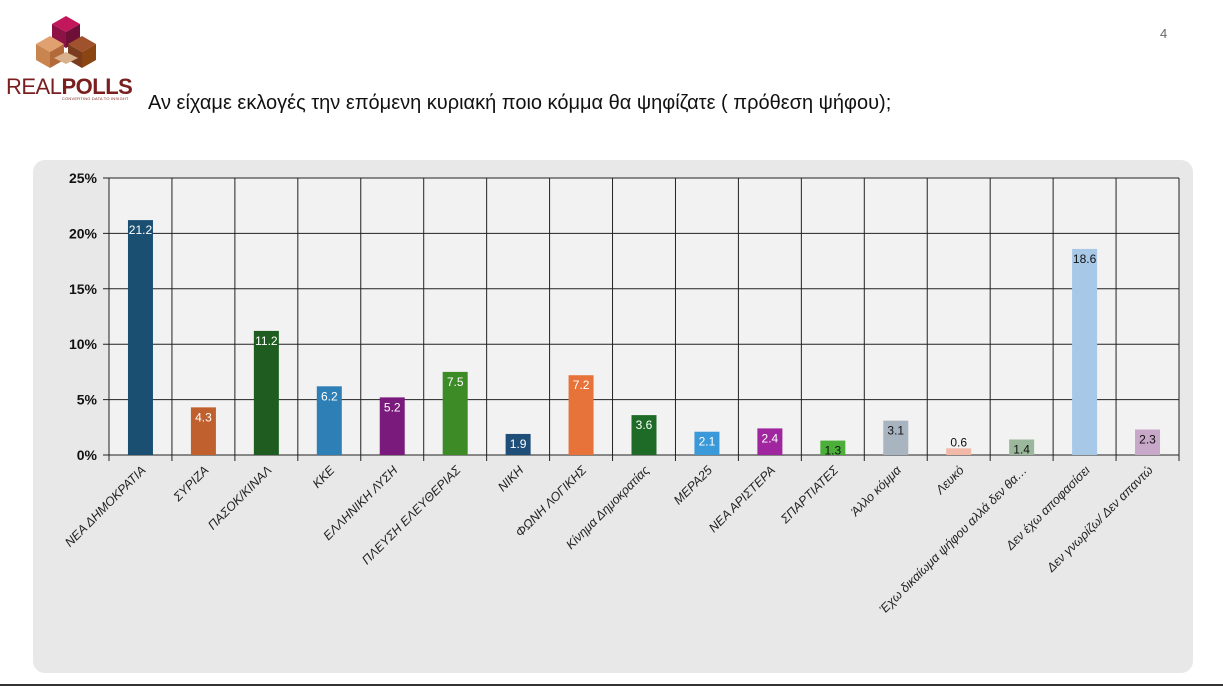  What do you see at coordinates (1085, 259) in the screenshot?
I see `data-label: 18.6` at bounding box center [1085, 259].